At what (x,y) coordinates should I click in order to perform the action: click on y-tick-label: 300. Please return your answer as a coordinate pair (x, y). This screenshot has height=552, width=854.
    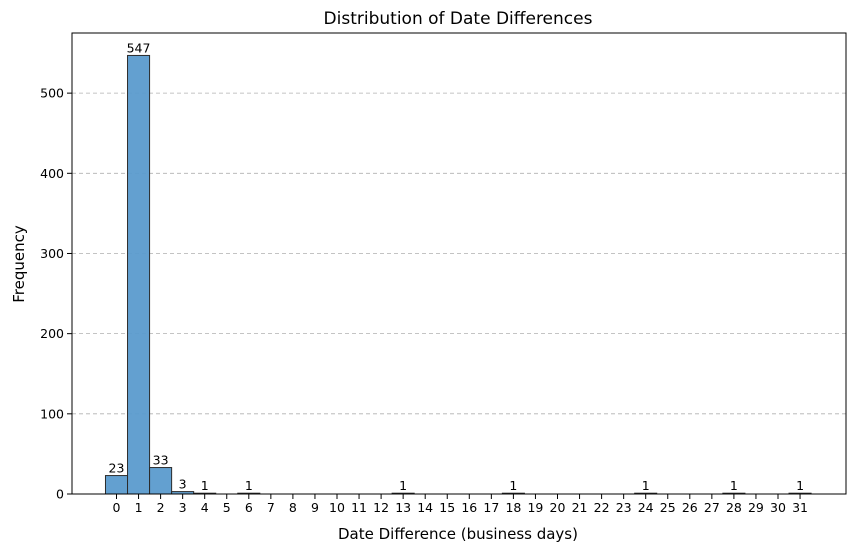
    Looking at the image, I should click on (52, 253).